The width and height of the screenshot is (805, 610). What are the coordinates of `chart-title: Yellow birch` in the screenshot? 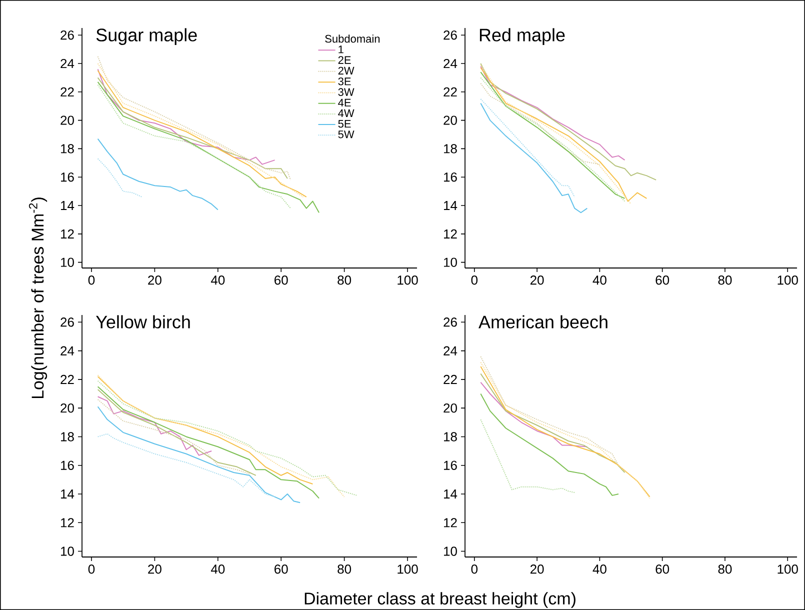 It's located at (143, 321).